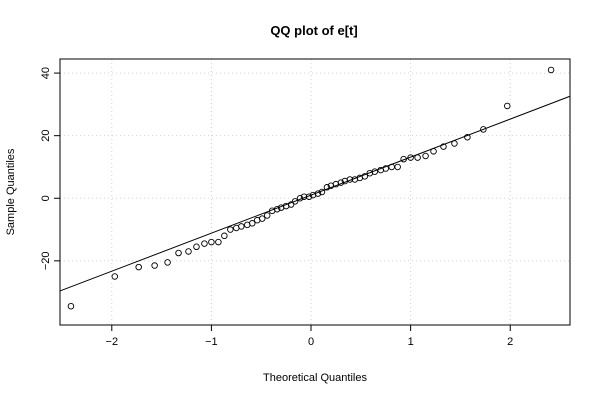  What do you see at coordinates (411, 342) in the screenshot?
I see `x-tick-label: 1` at bounding box center [411, 342].